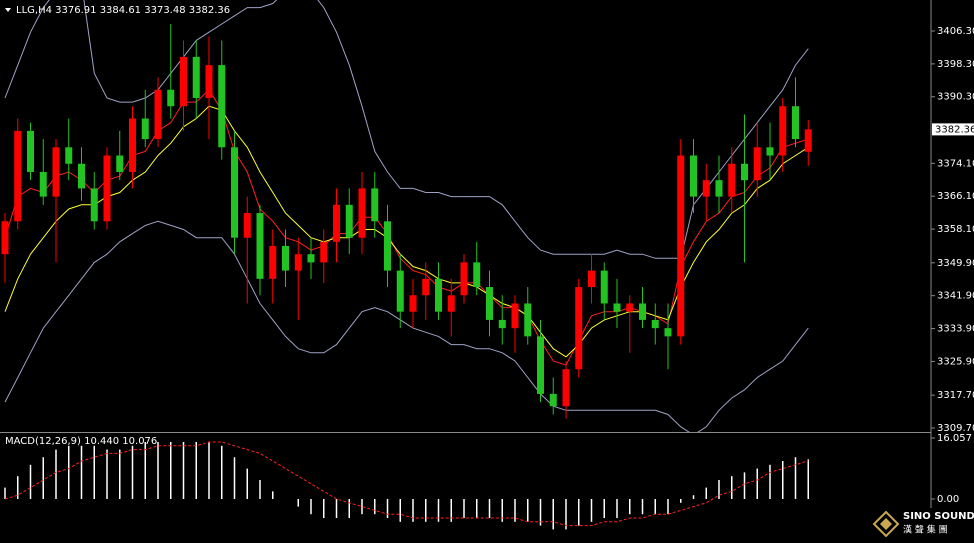 The height and width of the screenshot is (543, 974). Describe the element at coordinates (955, 361) in the screenshot. I see `y-tick-label: 3325.90` at that location.